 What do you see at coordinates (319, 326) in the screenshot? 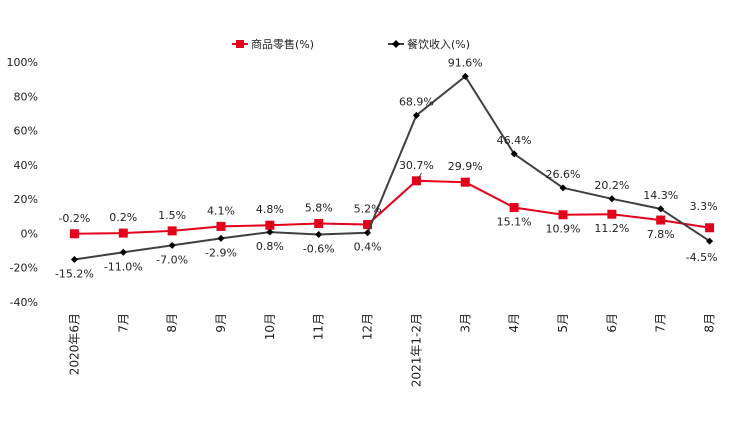
I see `x-tick-label: 11月` at bounding box center [319, 326].